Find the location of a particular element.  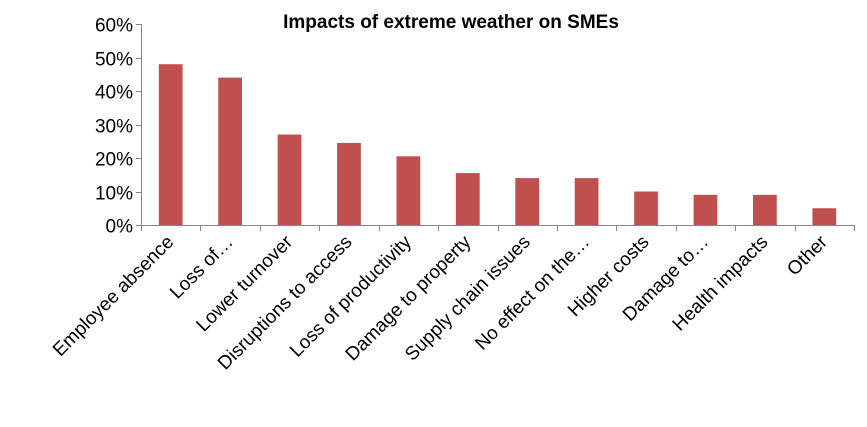

y-axis: 0% 10% 20% 30% 40% 50% 60% is located at coordinates (118, 127).